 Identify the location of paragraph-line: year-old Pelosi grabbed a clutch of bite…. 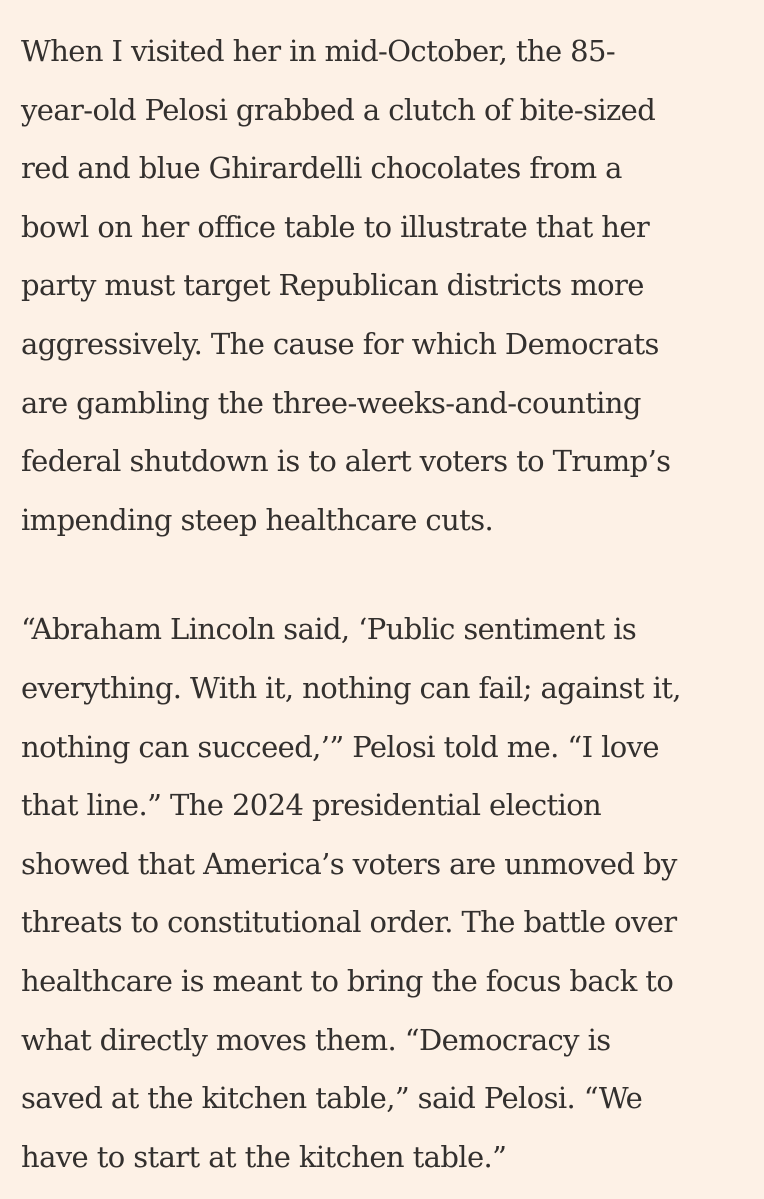
(338, 109).